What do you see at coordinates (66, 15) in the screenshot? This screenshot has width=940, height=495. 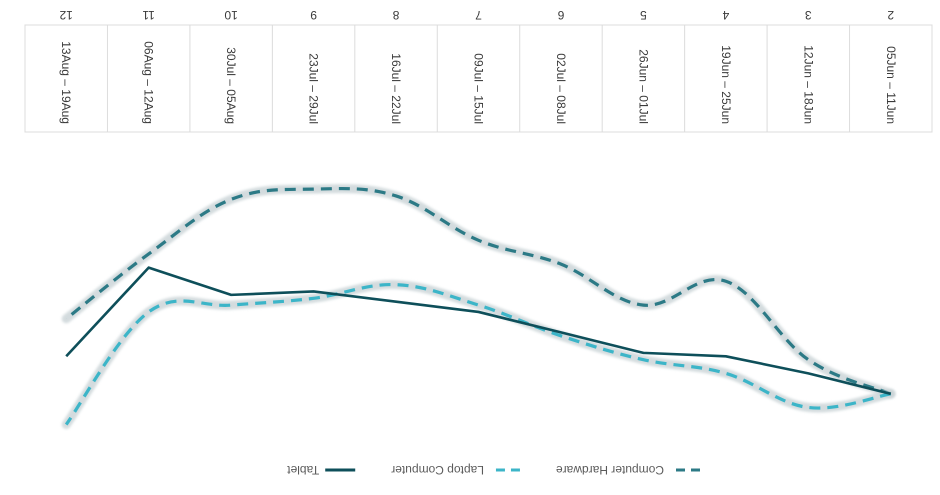 I see `week-number-label: 12` at bounding box center [66, 15].